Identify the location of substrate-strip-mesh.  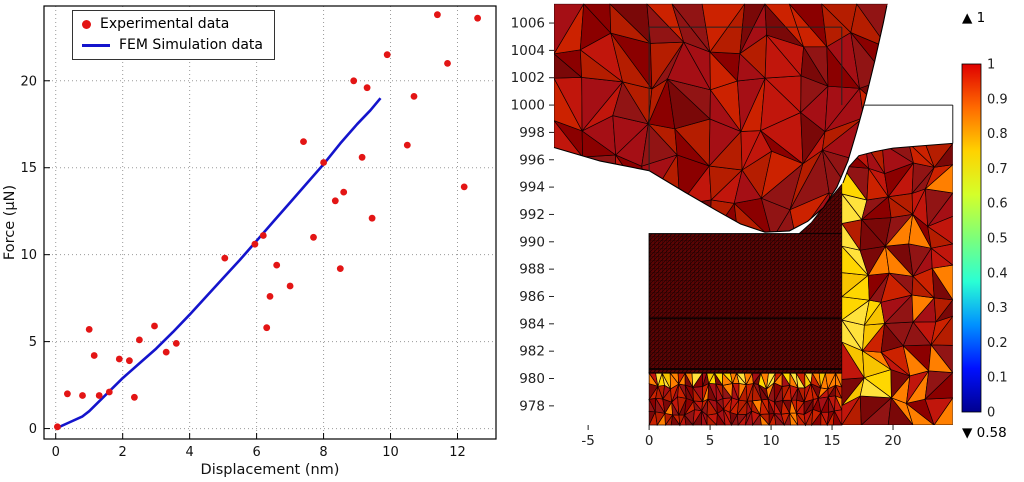
(745, 399).